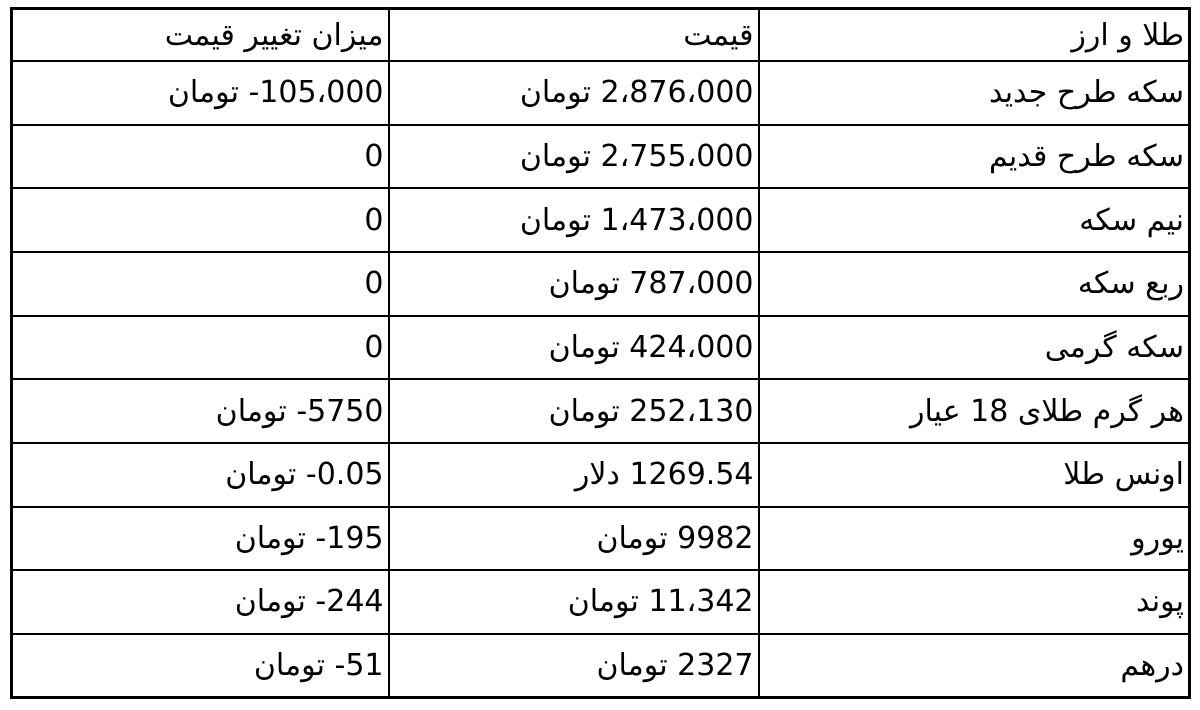 Image resolution: width=1200 pixels, height=710 pixels. I want to click on asset-name: درهم, so click(974, 665).